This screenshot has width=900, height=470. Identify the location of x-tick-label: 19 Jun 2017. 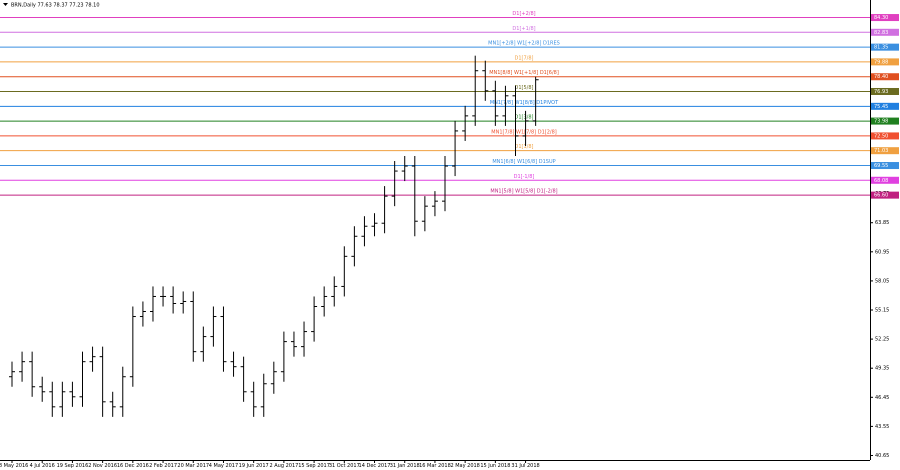
(254, 466).